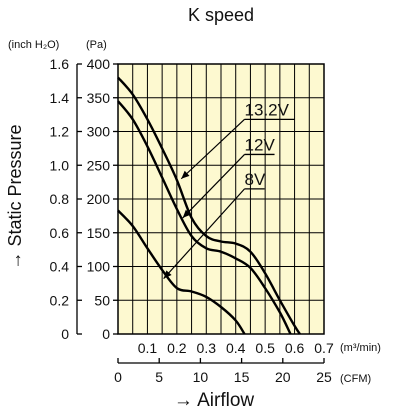 Image resolution: width=398 pixels, height=414 pixels. Describe the element at coordinates (33, 45) in the screenshot. I see `y-units-inch: (inch H₂O)` at that location.